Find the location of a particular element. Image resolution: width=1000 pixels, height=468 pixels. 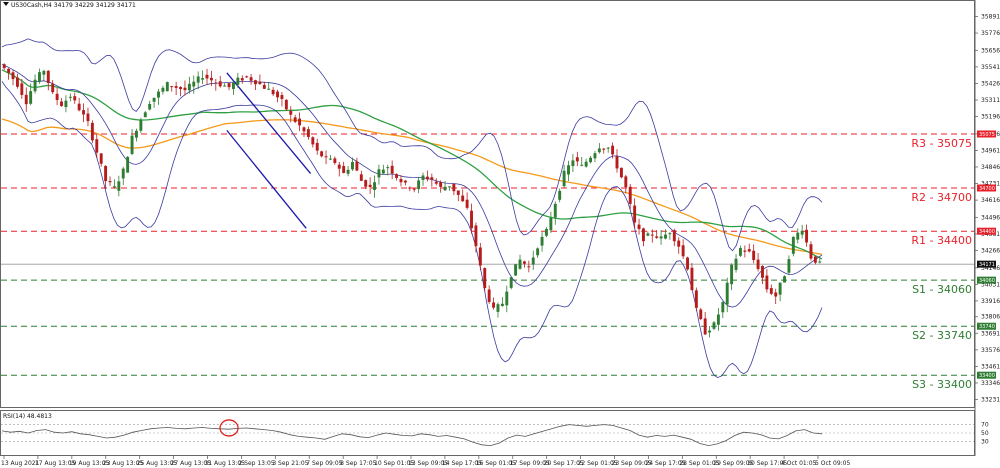

level-price-box-label: 33740 is located at coordinates (987, 327).